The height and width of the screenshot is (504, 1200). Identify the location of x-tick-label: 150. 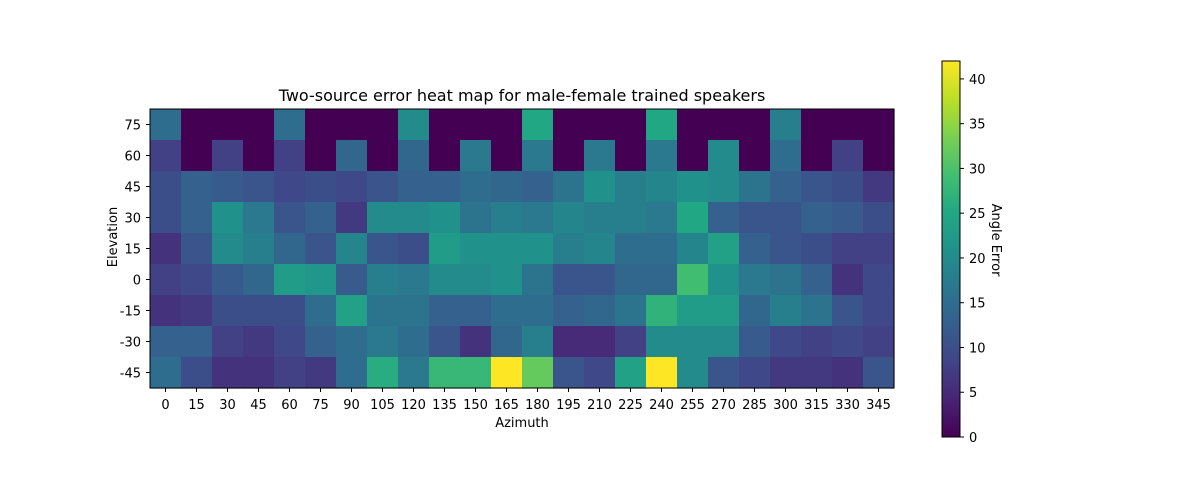
(475, 405).